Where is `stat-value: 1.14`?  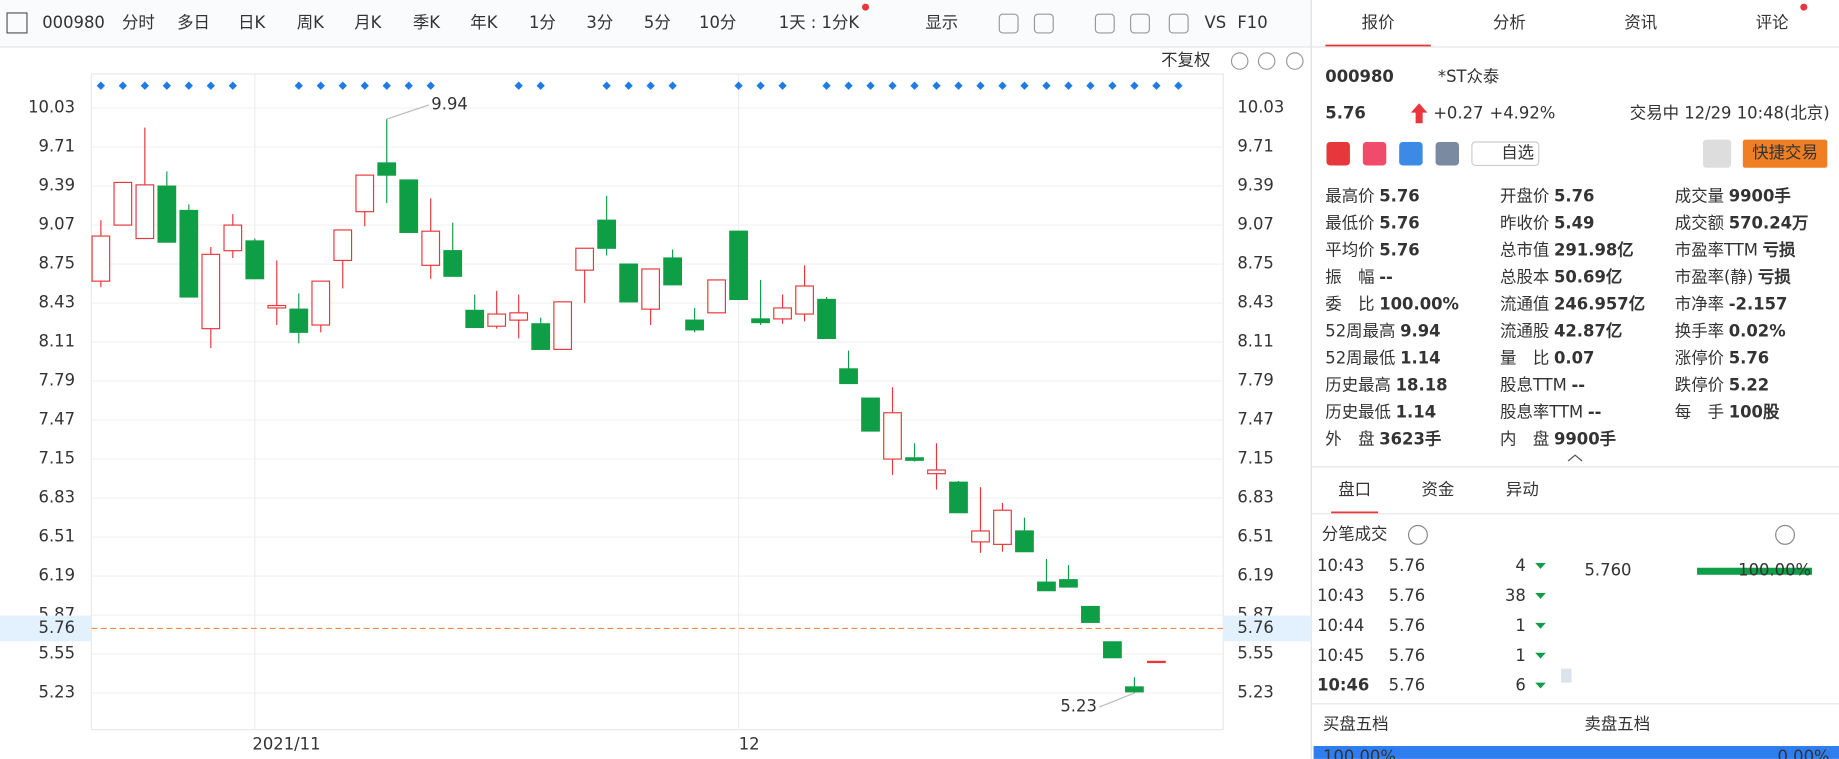
stat-value: 1.14 is located at coordinates (1416, 411).